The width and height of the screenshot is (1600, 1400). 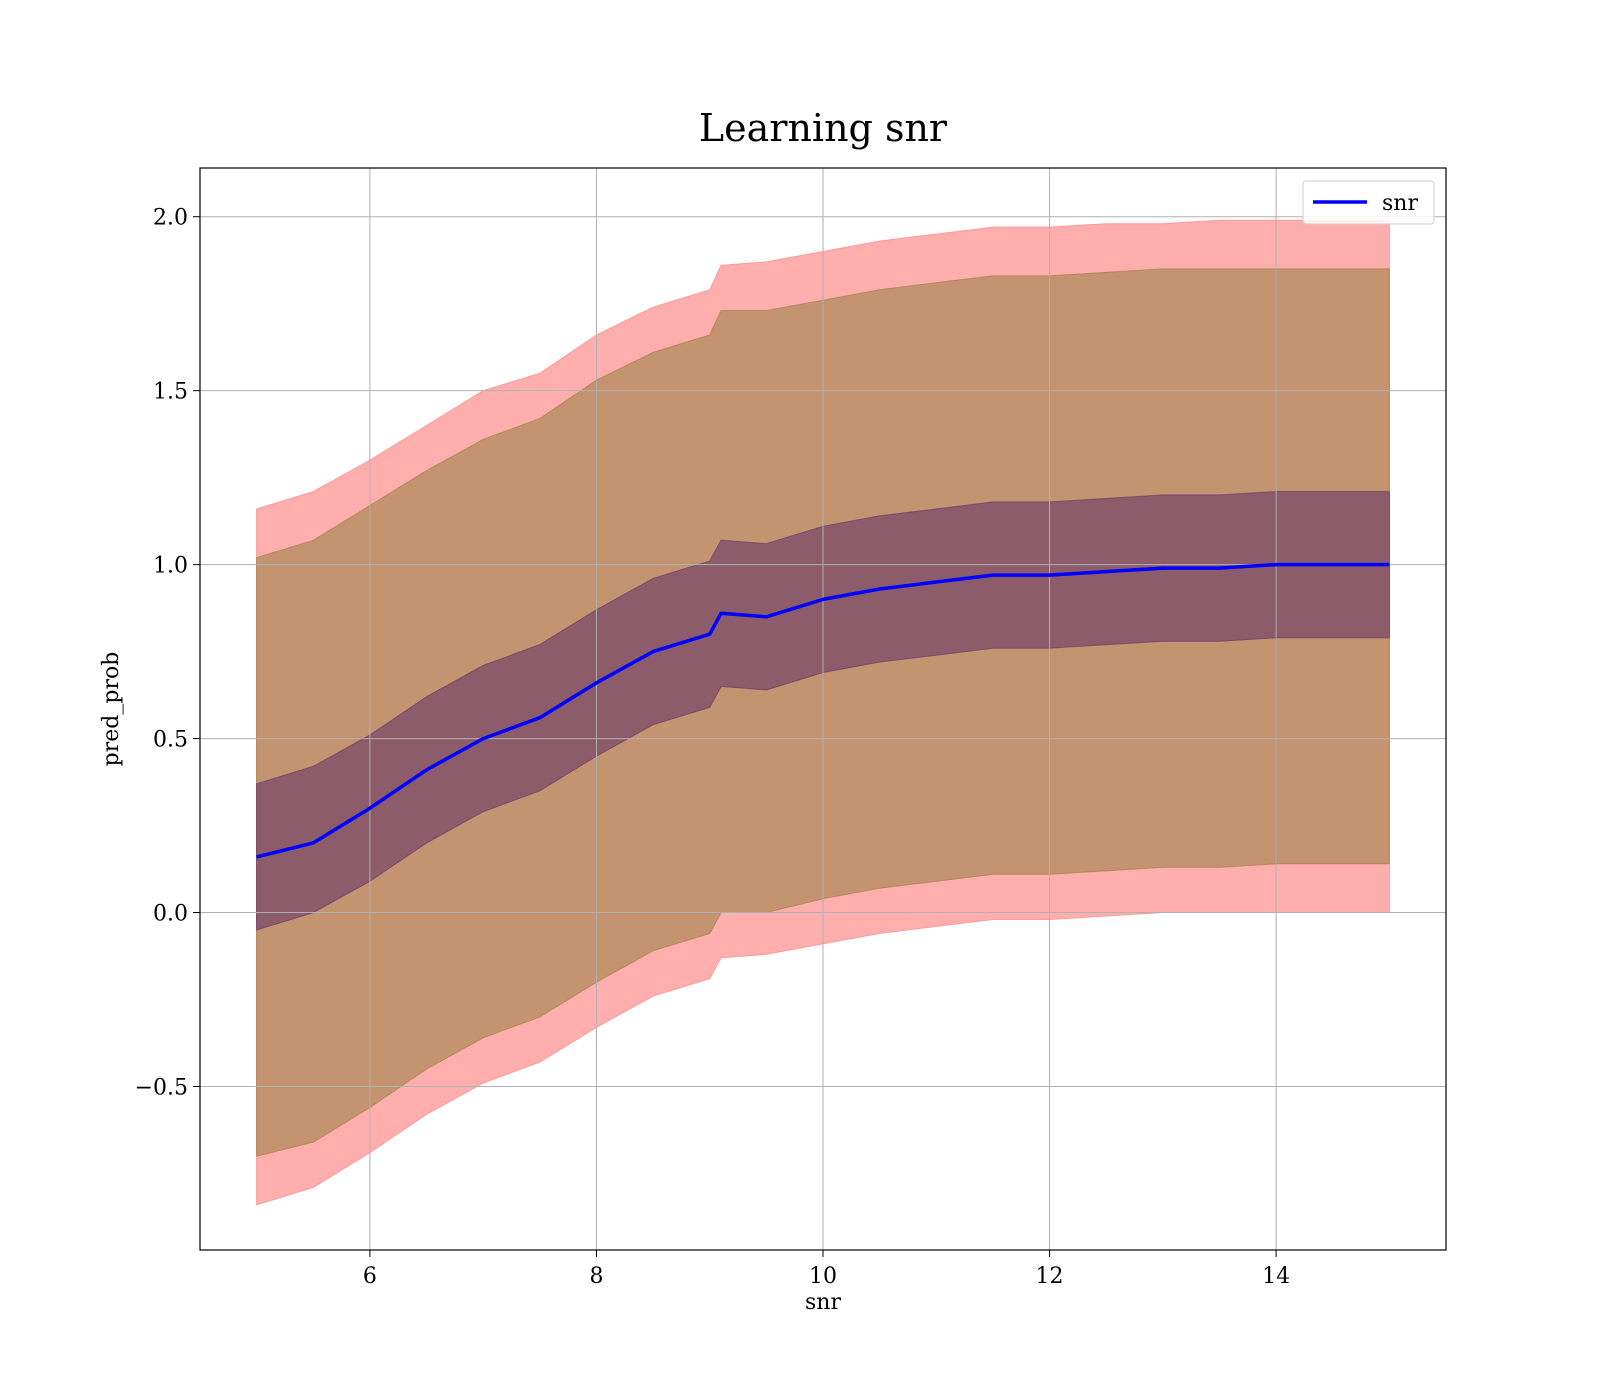 I want to click on x-tick-label: 14, so click(x=1276, y=1276).